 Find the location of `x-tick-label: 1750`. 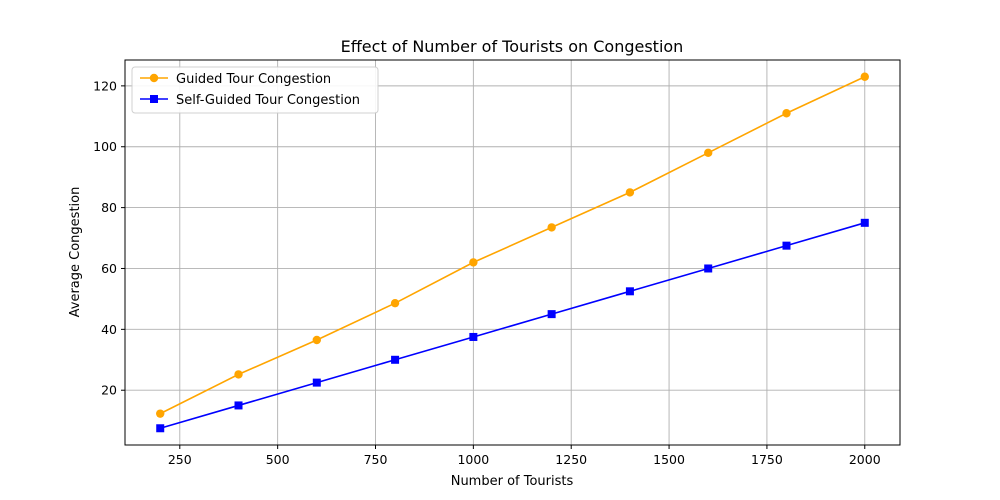

x-tick-label: 1750 is located at coordinates (767, 459).